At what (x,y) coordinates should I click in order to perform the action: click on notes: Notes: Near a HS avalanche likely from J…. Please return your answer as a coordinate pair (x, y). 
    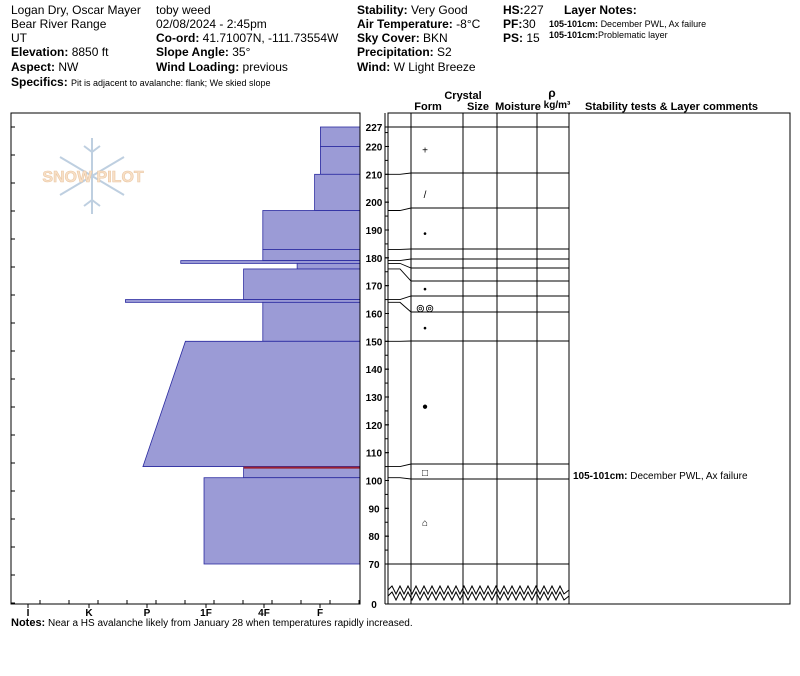
    Looking at the image, I should click on (212, 623).